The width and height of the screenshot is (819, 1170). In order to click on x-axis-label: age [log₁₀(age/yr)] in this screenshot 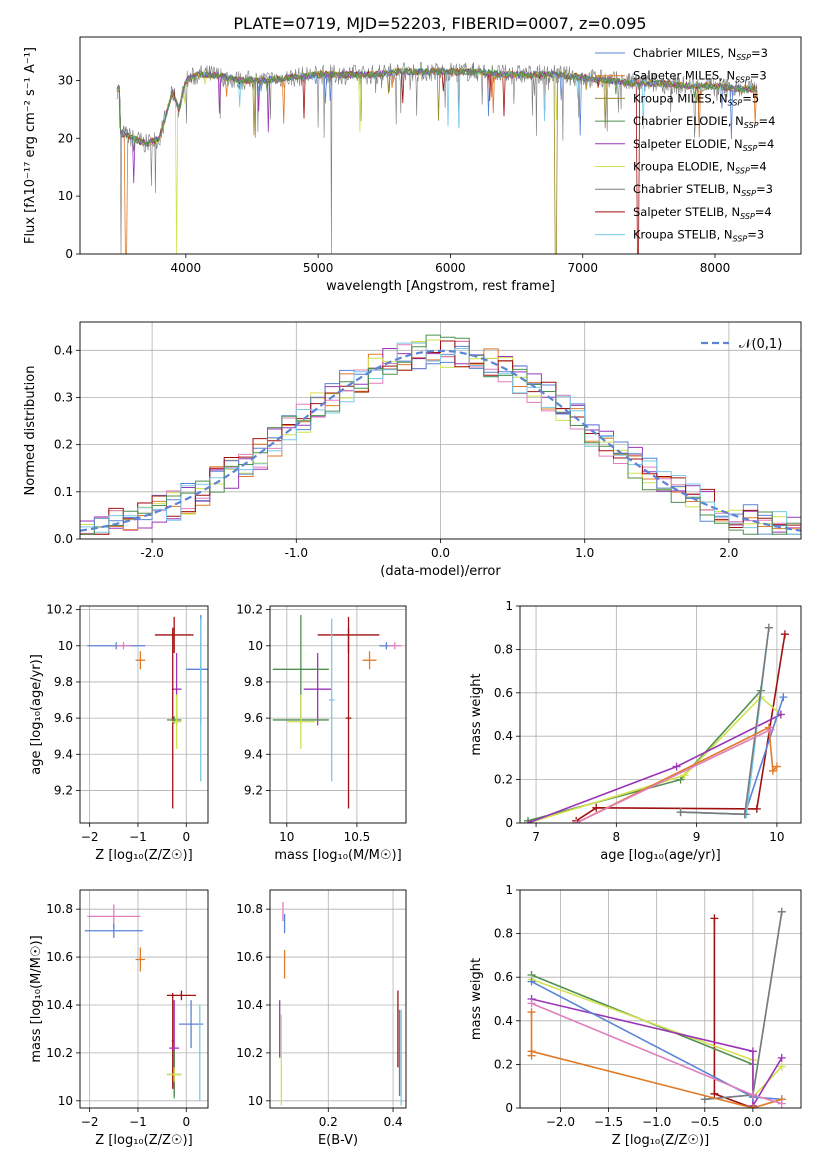, I will do `click(660, 855)`.